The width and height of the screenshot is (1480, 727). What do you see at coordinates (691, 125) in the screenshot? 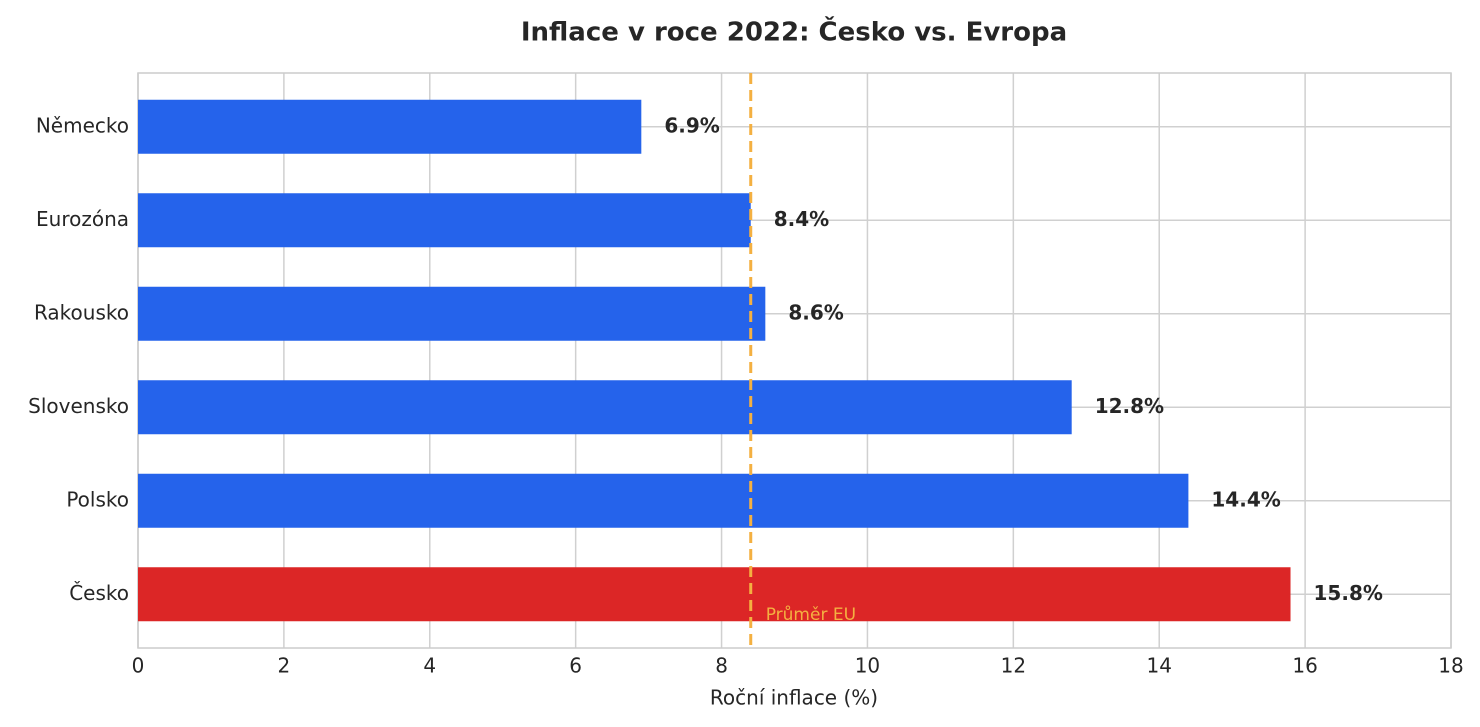
I see `value-label: 6.9%` at bounding box center [691, 125].